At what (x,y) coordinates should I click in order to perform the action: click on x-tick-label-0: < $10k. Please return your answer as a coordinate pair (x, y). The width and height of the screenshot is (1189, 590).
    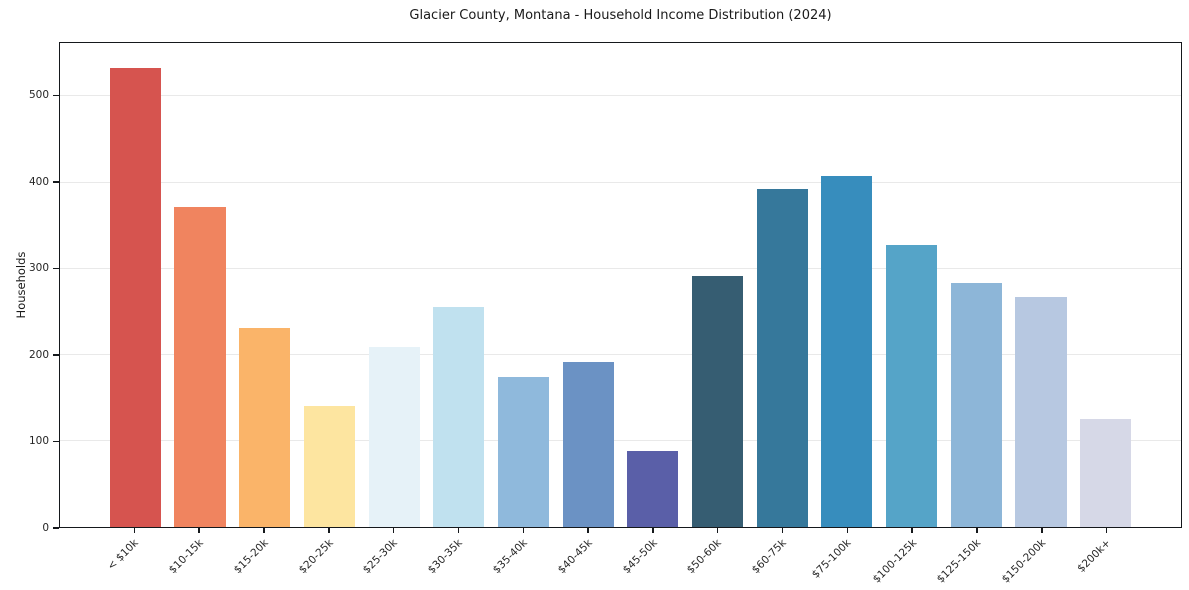
    Looking at the image, I should click on (123, 555).